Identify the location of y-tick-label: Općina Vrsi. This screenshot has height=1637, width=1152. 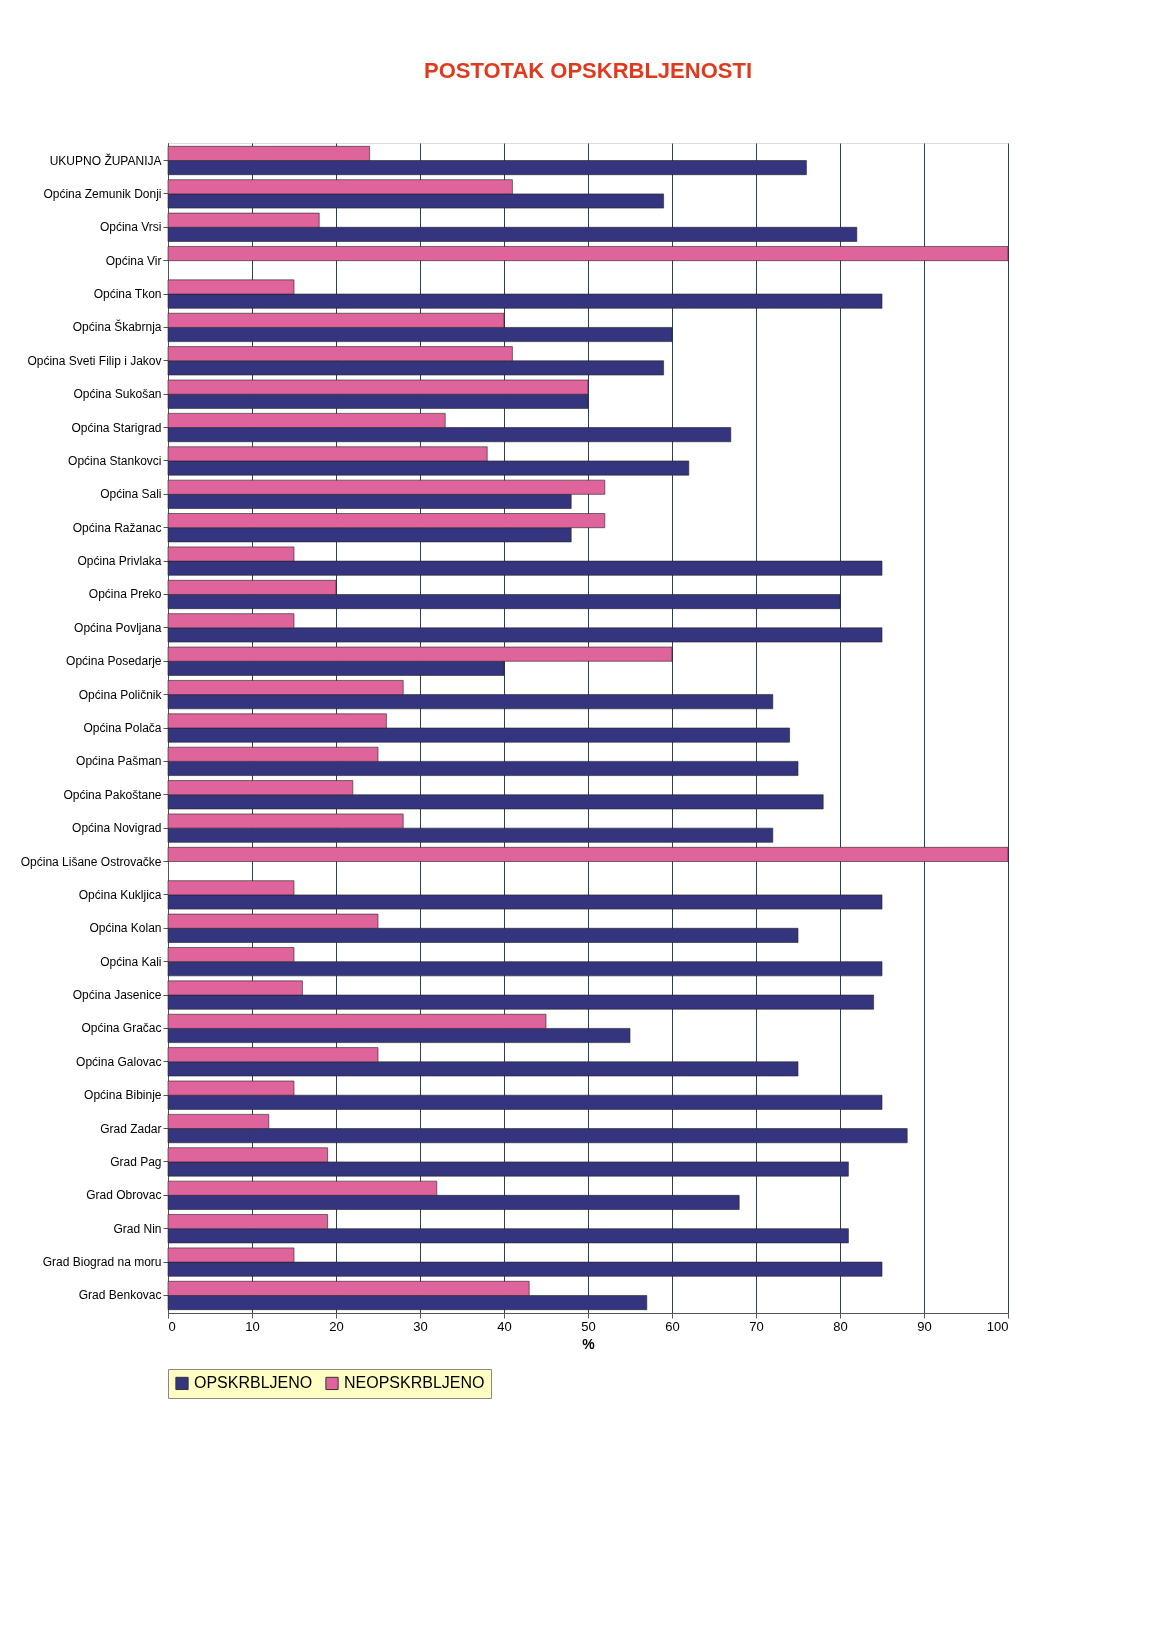
(130, 227).